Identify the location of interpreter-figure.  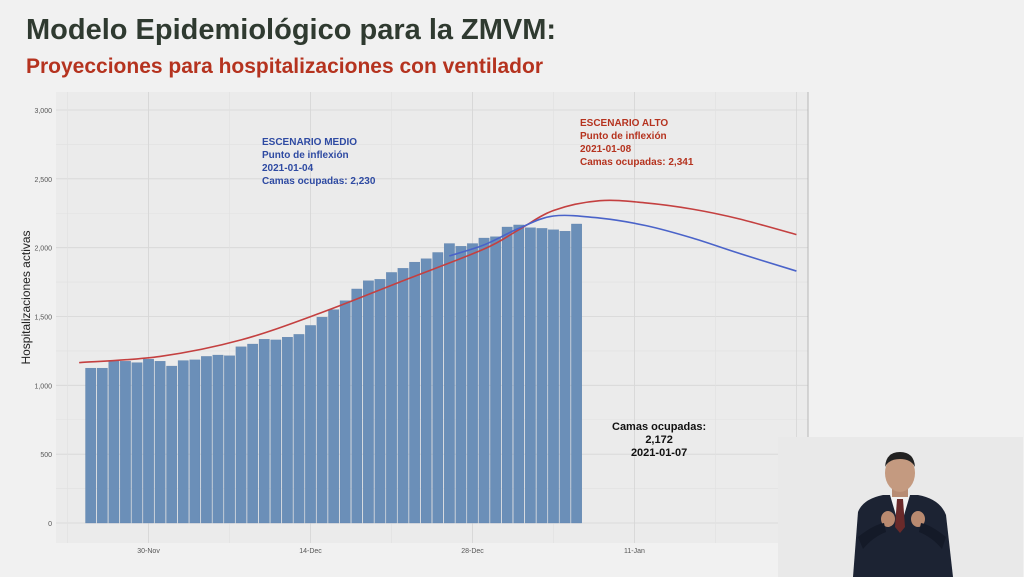
(900, 507).